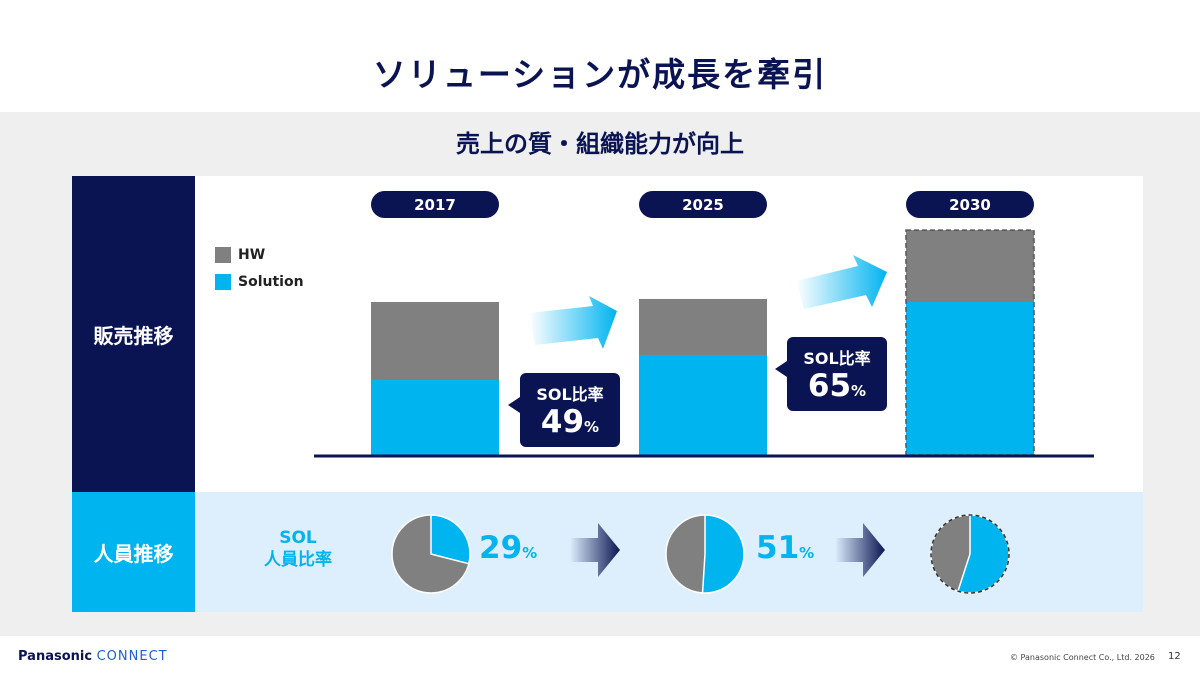 The image size is (1200, 675). Describe the element at coordinates (435, 204) in the screenshot. I see `year-badge-2017: 2017` at that location.